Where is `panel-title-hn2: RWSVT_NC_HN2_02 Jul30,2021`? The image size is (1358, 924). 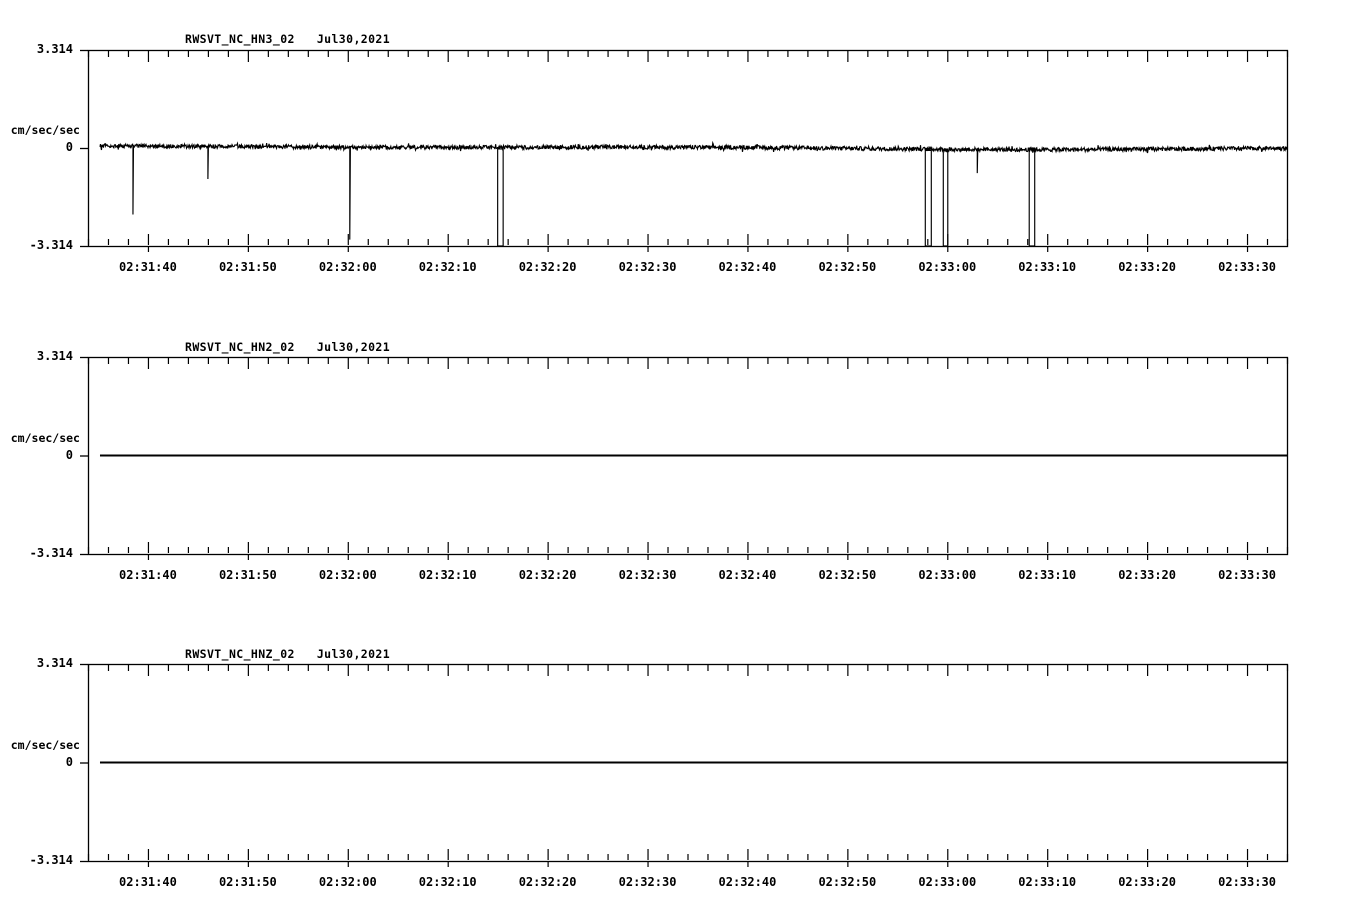
panel-title-hn2: RWSVT_NC_HN2_02 Jul30,2021 is located at coordinates (288, 347).